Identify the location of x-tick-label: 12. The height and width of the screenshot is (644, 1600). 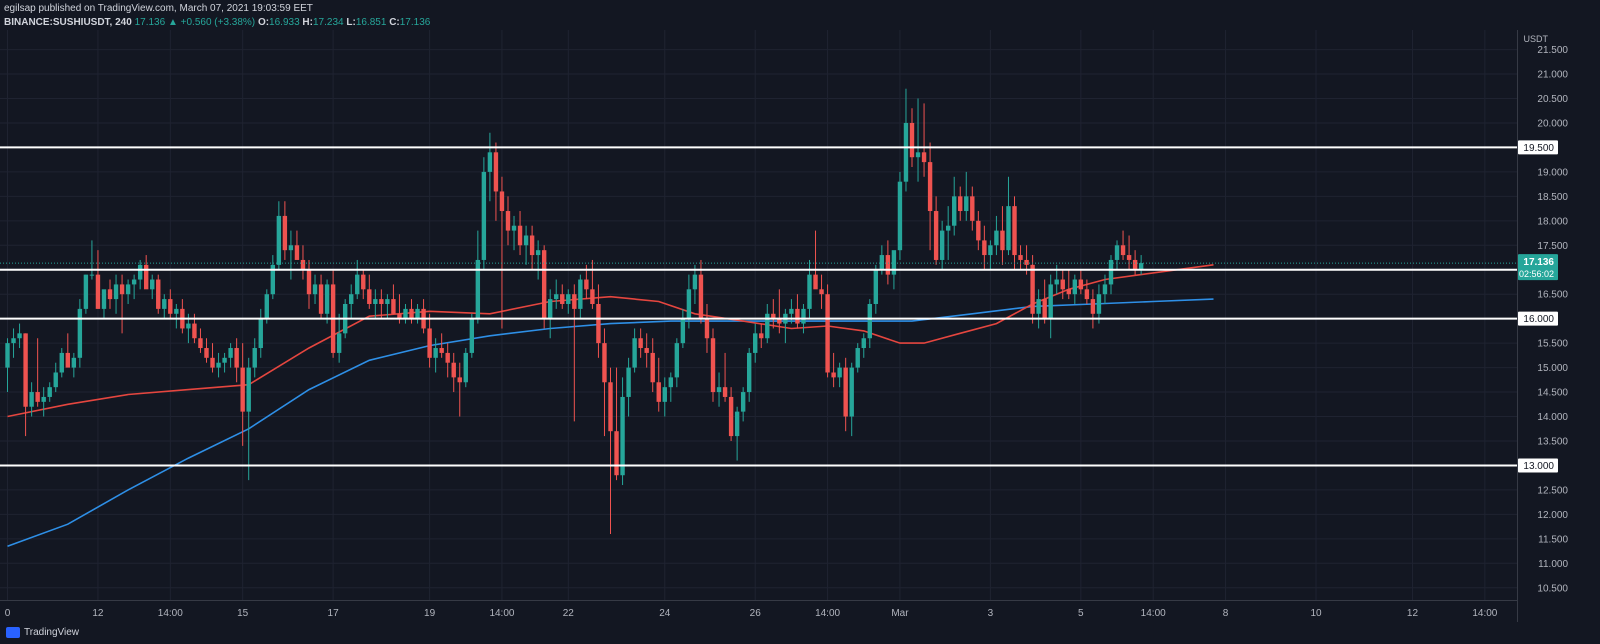
(1413, 613).